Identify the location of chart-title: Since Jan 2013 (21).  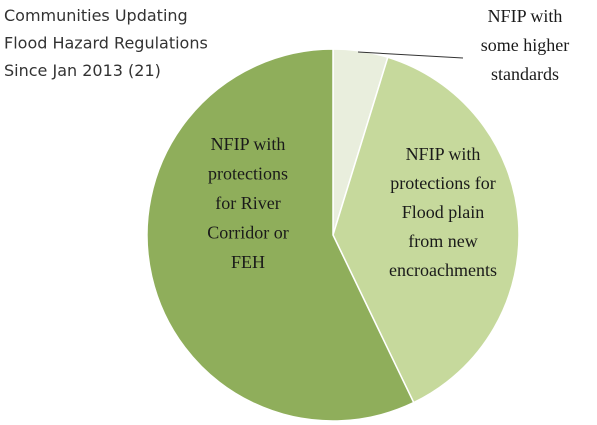
(82, 70).